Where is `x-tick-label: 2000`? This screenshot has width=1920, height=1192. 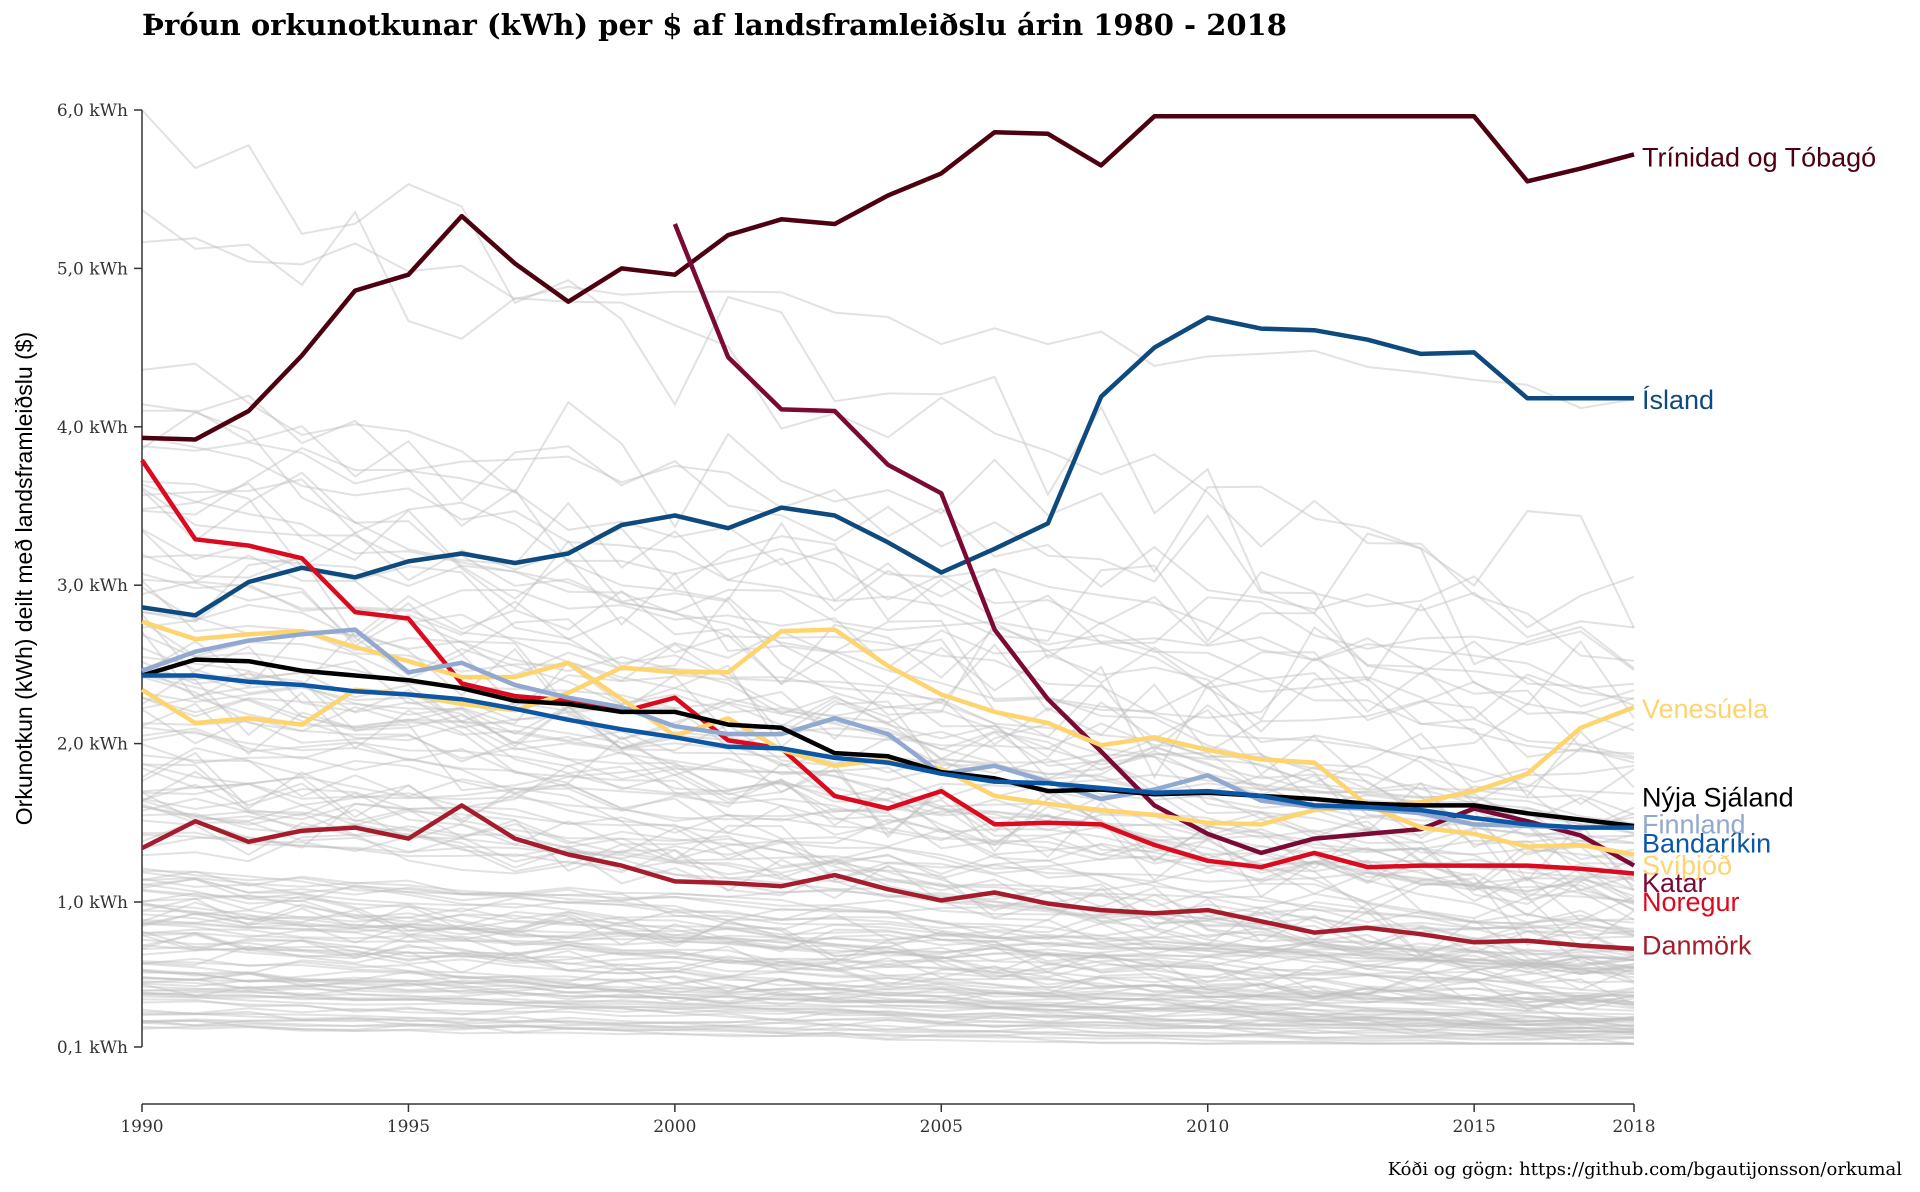
x-tick-label: 2000 is located at coordinates (674, 1127).